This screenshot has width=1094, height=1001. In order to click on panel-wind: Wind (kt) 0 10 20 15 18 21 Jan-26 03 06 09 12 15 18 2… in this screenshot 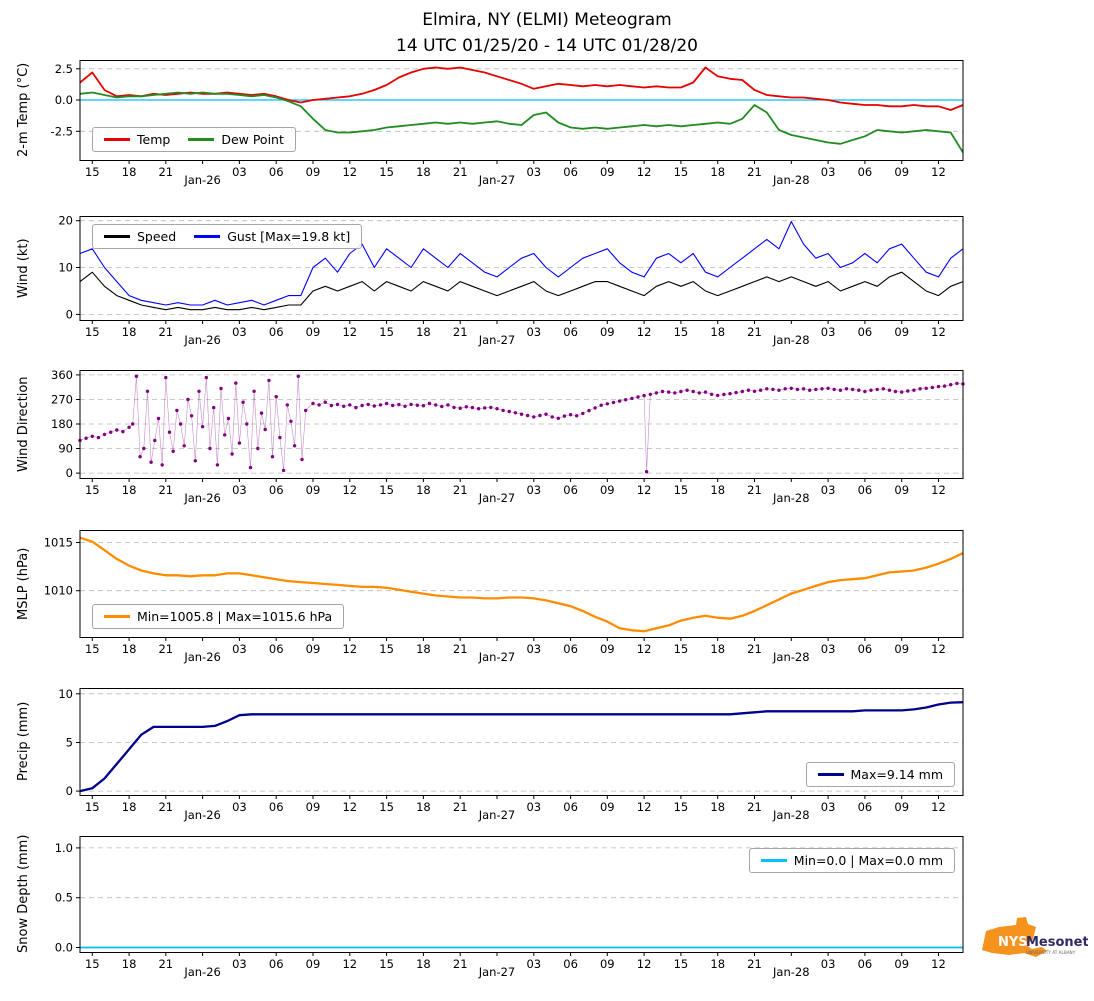, I will do `click(547, 283)`.